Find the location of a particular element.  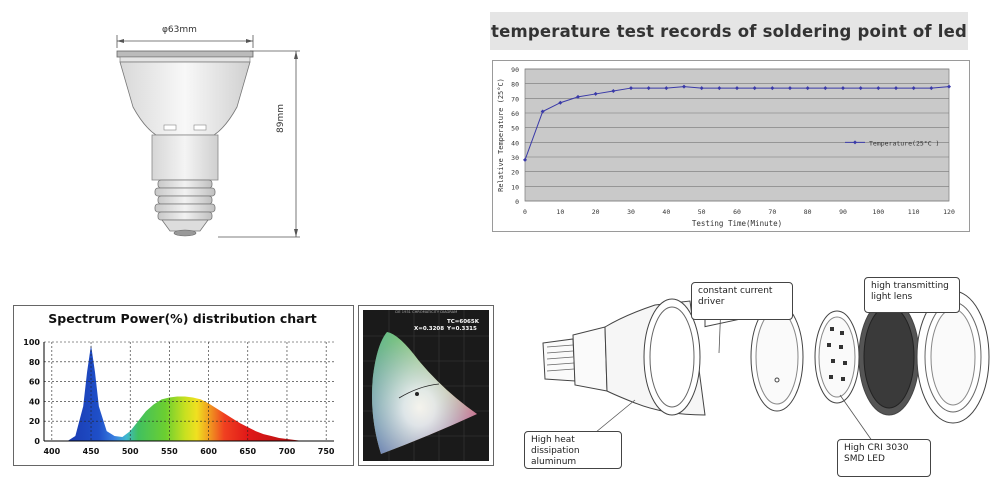

y-tick-label: 50 is located at coordinates (515, 129).